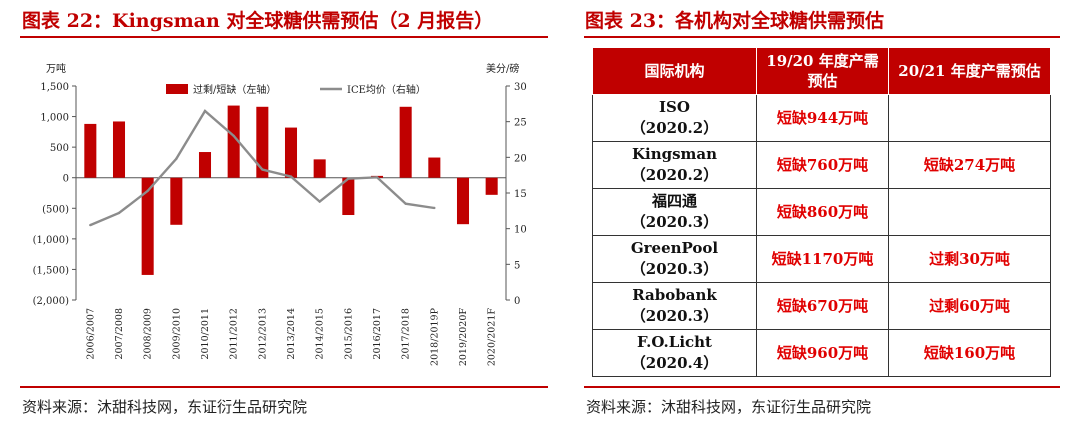 Image resolution: width=1080 pixels, height=440 pixels. Describe the element at coordinates (54, 118) in the screenshot. I see `left-tick-label: 1,000` at that location.